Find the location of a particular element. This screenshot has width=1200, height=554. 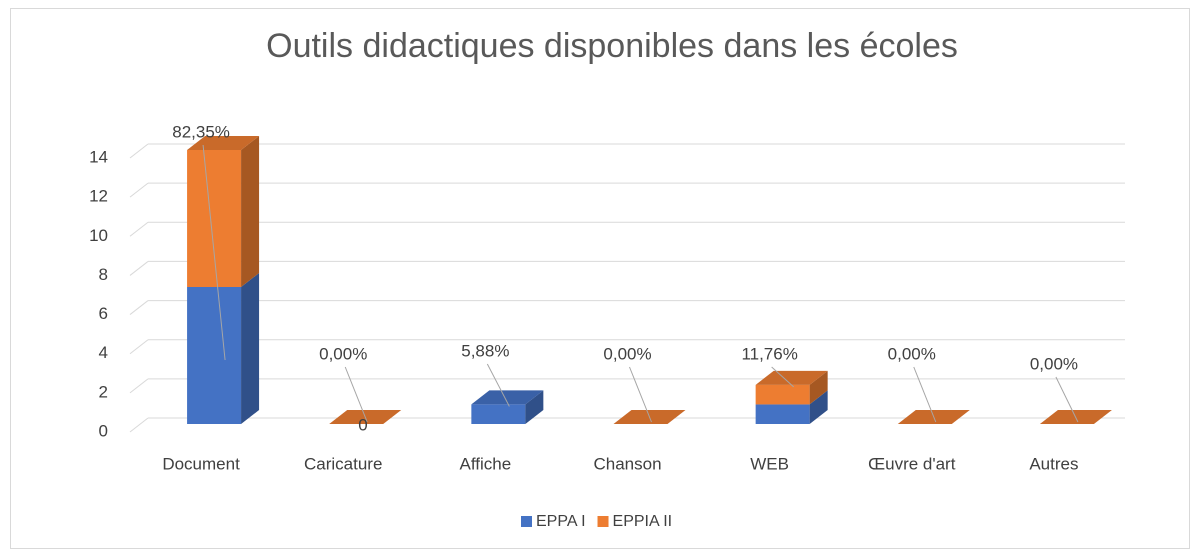

x-tick-label: WEB is located at coordinates (769, 463).